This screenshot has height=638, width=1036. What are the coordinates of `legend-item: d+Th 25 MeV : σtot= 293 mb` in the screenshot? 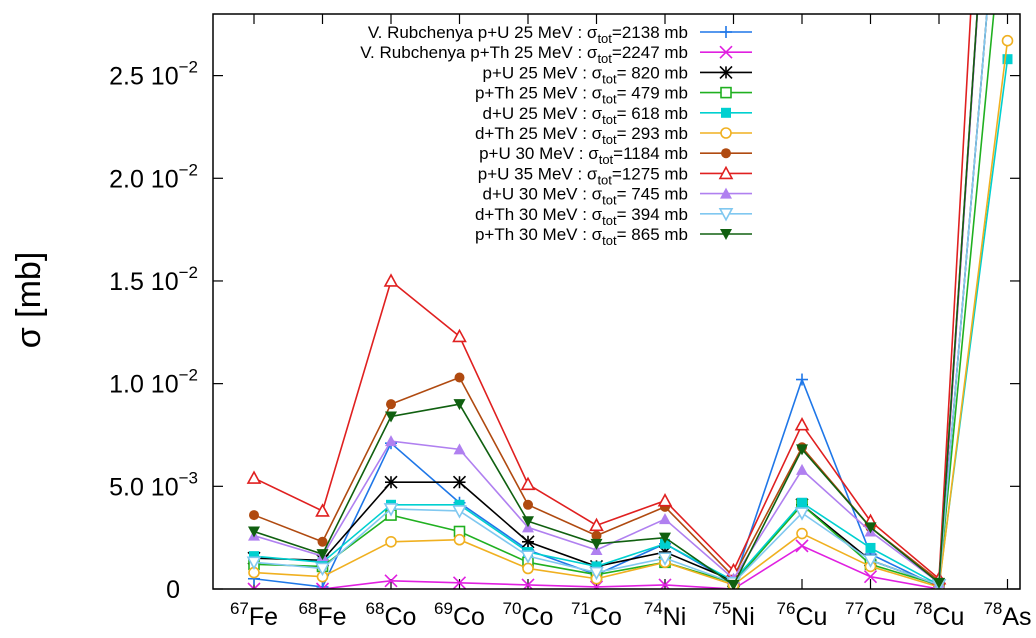 It's located at (613, 135).